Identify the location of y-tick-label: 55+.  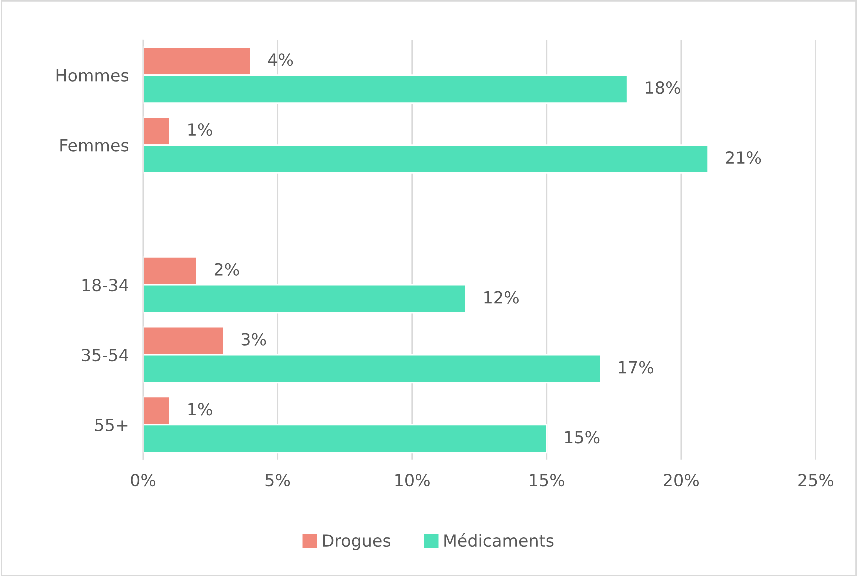
(112, 425).